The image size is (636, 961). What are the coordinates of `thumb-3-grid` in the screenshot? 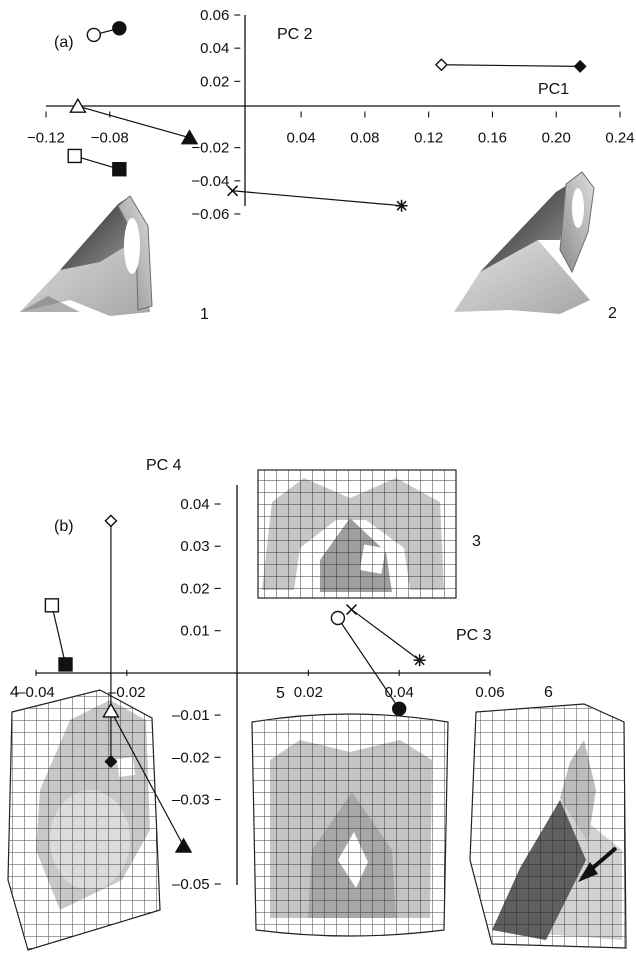 It's located at (357, 534).